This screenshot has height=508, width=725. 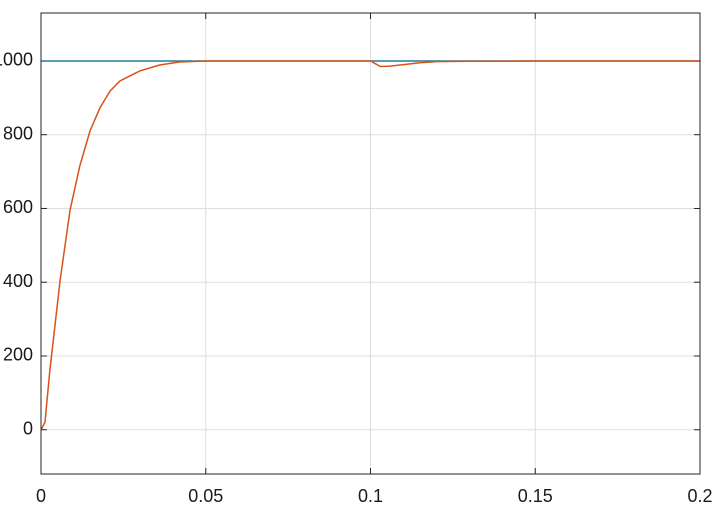 What do you see at coordinates (18, 207) in the screenshot?
I see `y-tick-label: 600` at bounding box center [18, 207].